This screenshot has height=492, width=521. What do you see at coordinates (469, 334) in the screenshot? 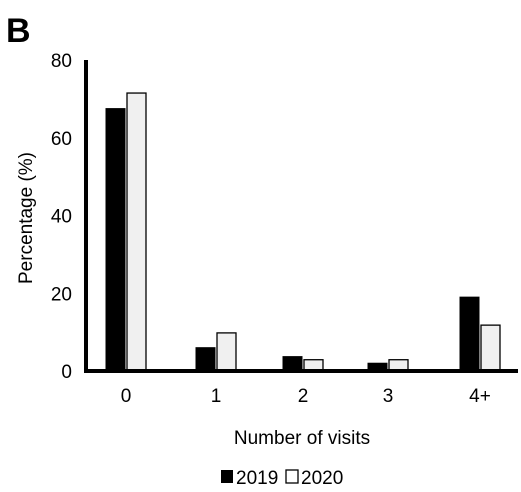
I see `bar-2019-4+` at bounding box center [469, 334].